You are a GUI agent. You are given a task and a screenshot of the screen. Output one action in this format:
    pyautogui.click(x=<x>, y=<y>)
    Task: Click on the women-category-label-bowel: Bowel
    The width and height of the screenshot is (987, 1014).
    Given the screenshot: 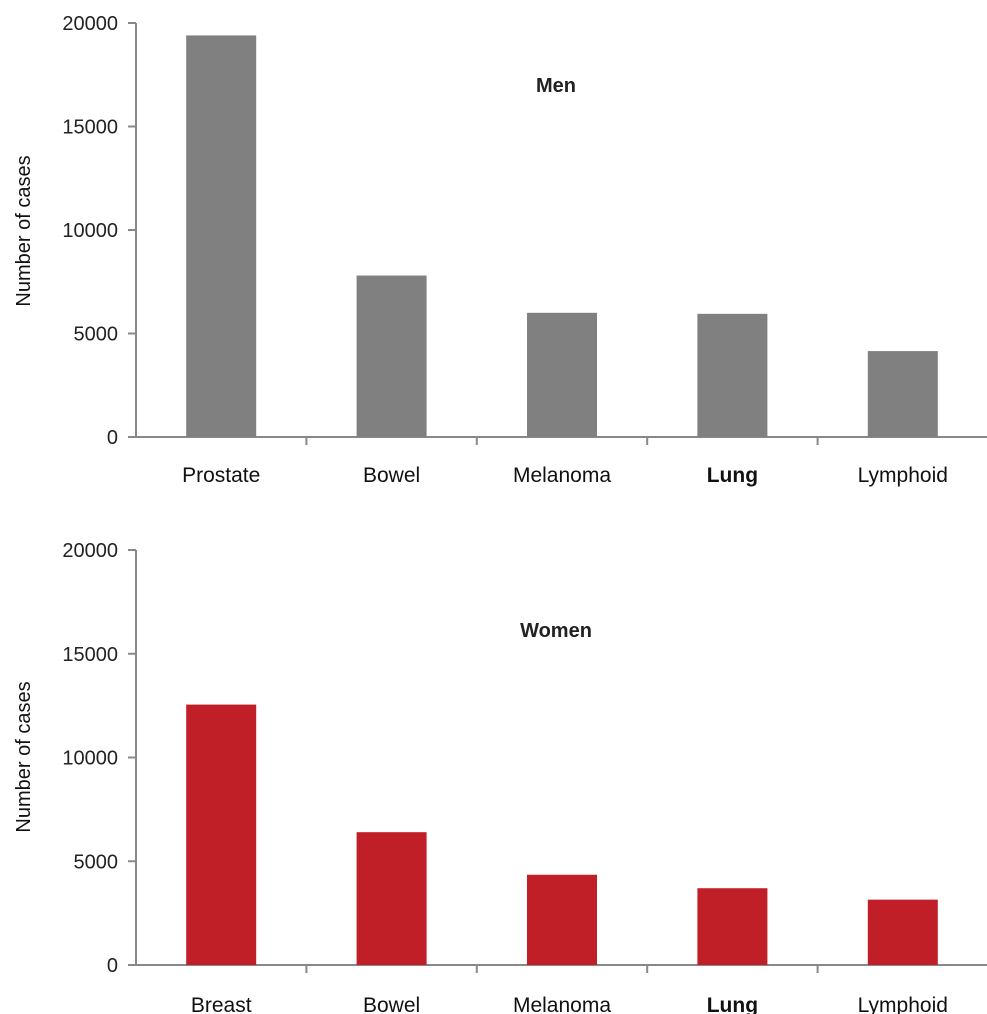 What is the action you would take?
    pyautogui.click(x=391, y=1004)
    